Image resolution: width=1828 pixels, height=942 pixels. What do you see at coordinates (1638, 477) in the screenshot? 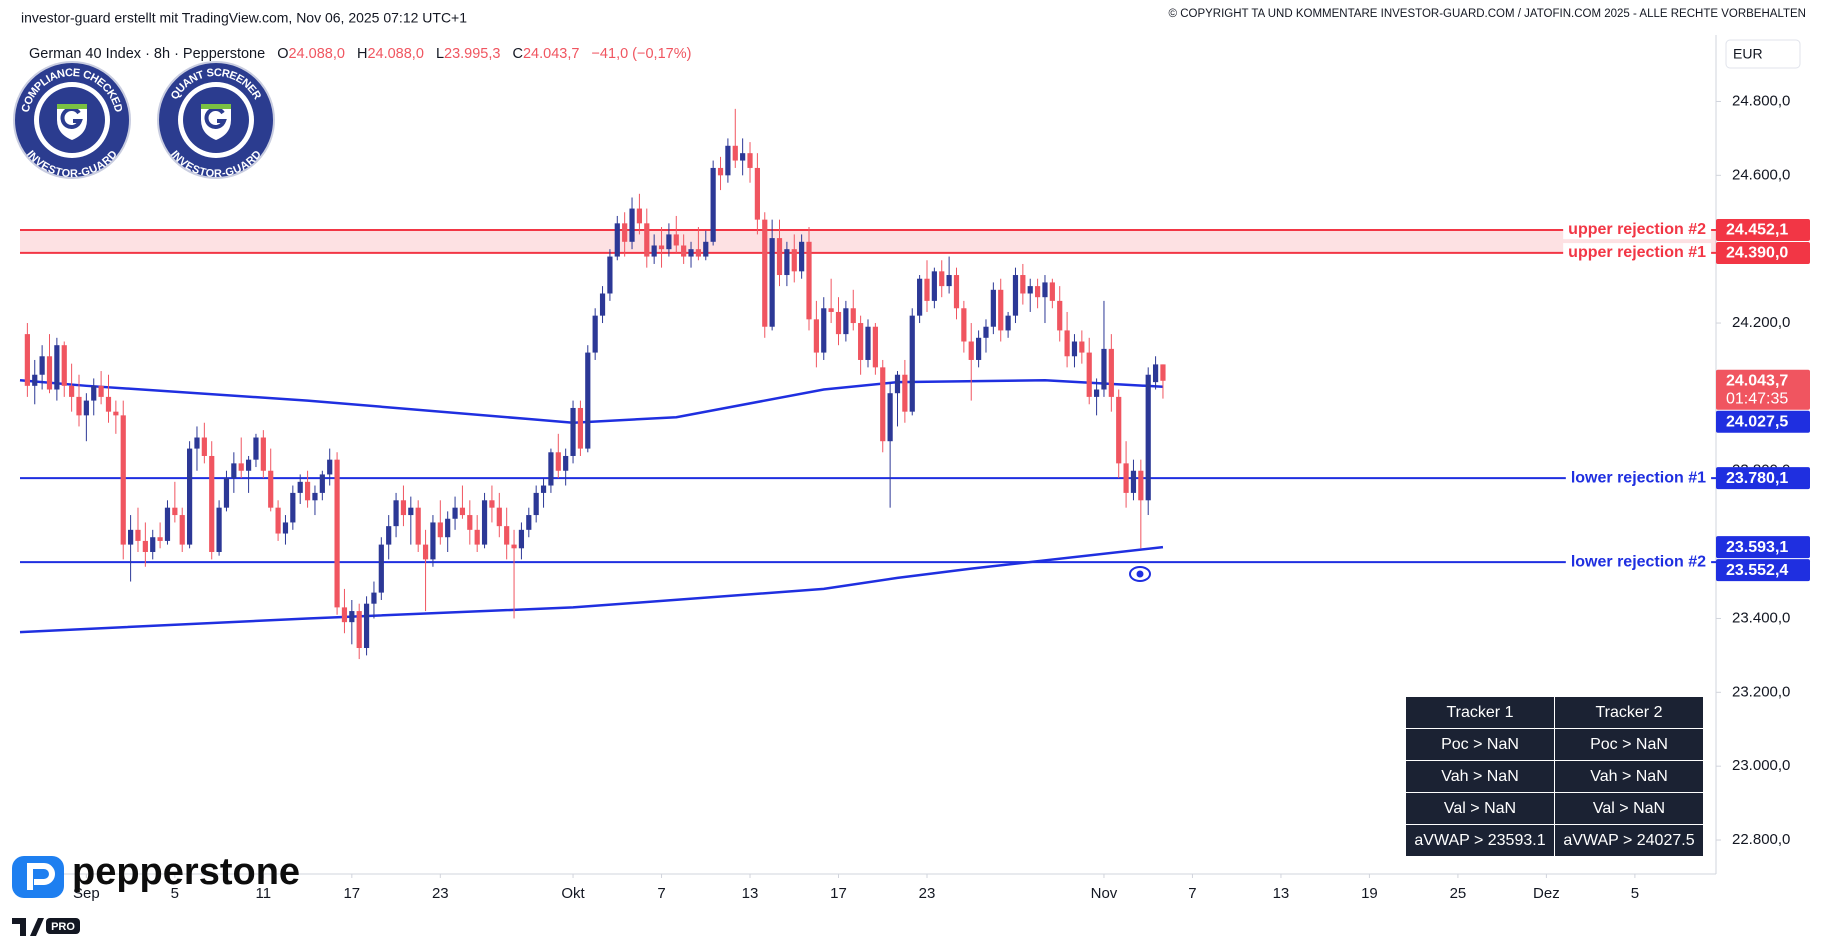
I see `level-label: lower rejection #1` at bounding box center [1638, 477].